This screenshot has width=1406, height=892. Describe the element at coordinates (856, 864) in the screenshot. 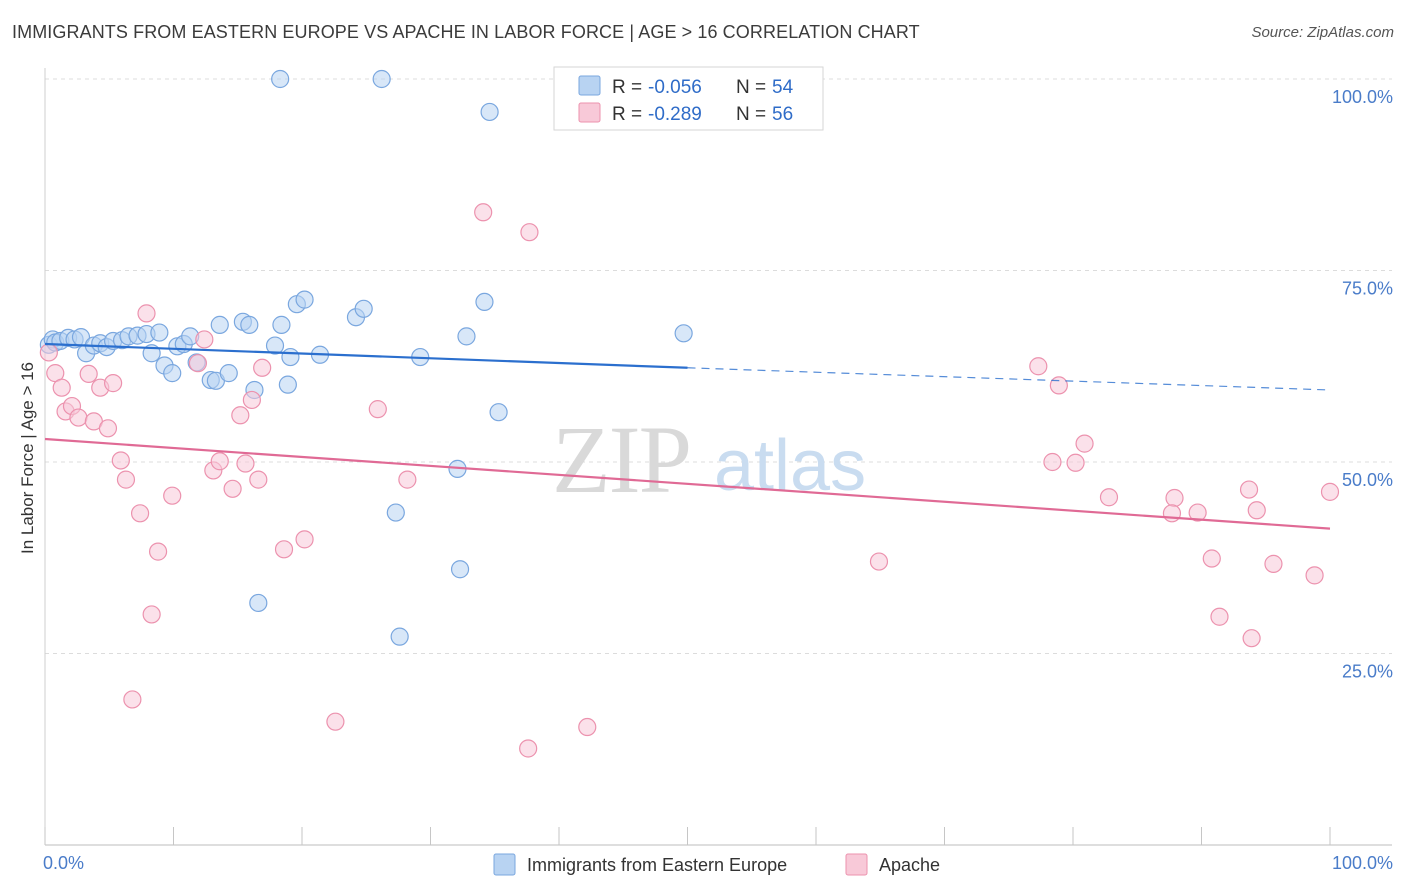

I see `series-legend-swatch-pink` at that location.